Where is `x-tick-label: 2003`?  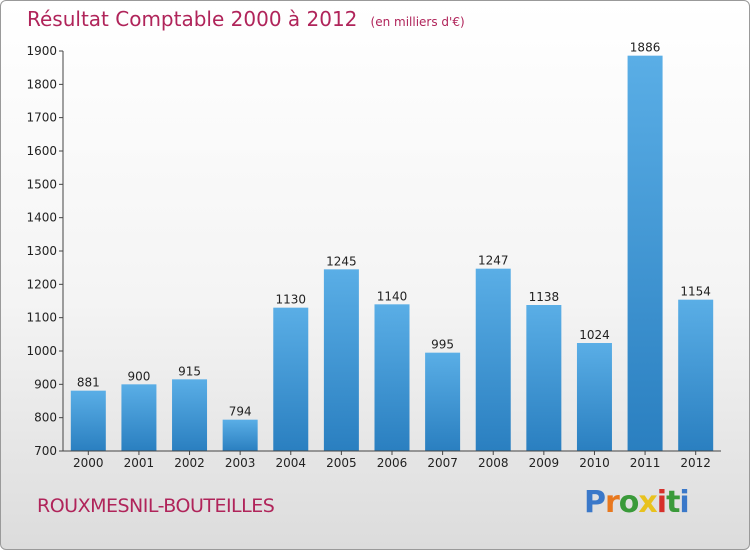
x-tick-label: 2003 is located at coordinates (240, 463).